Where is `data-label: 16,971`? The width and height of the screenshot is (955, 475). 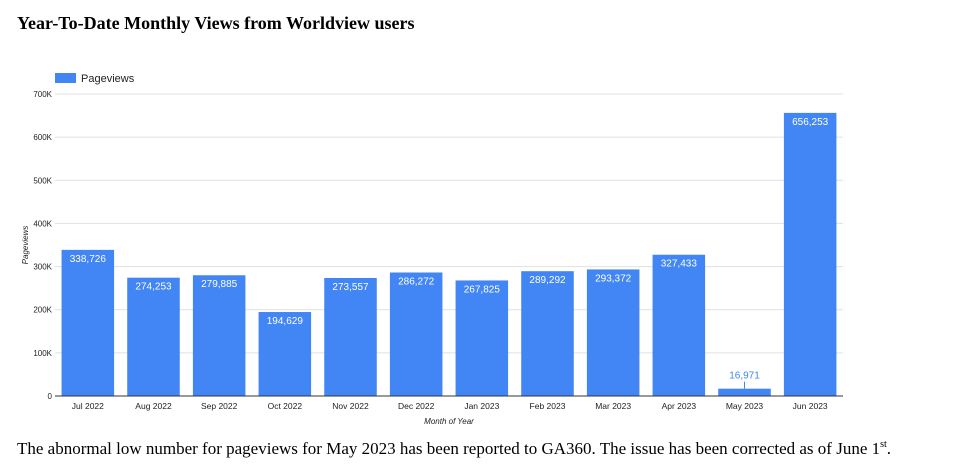 data-label: 16,971 is located at coordinates (744, 376).